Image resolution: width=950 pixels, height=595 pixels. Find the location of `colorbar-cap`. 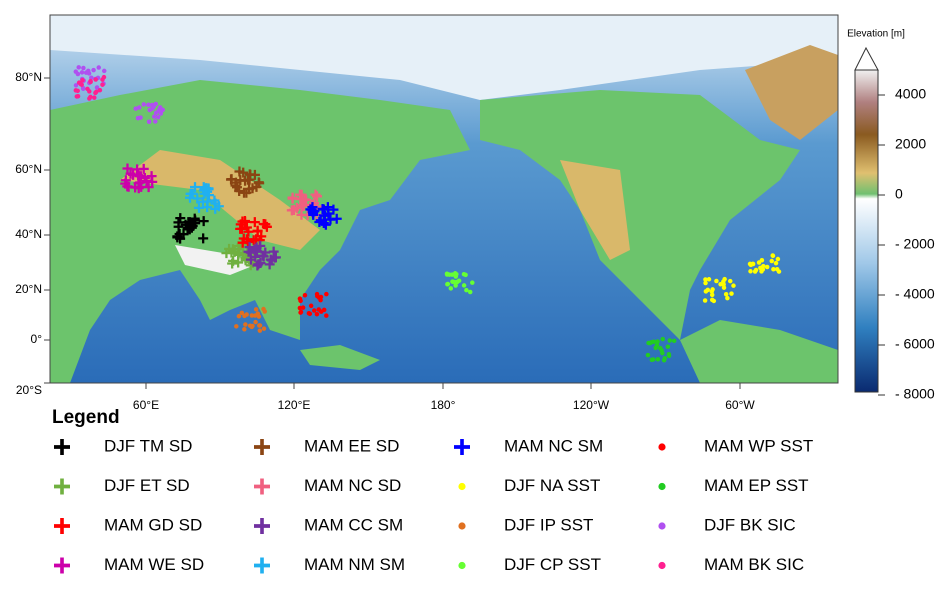

colorbar-cap is located at coordinates (866, 58).